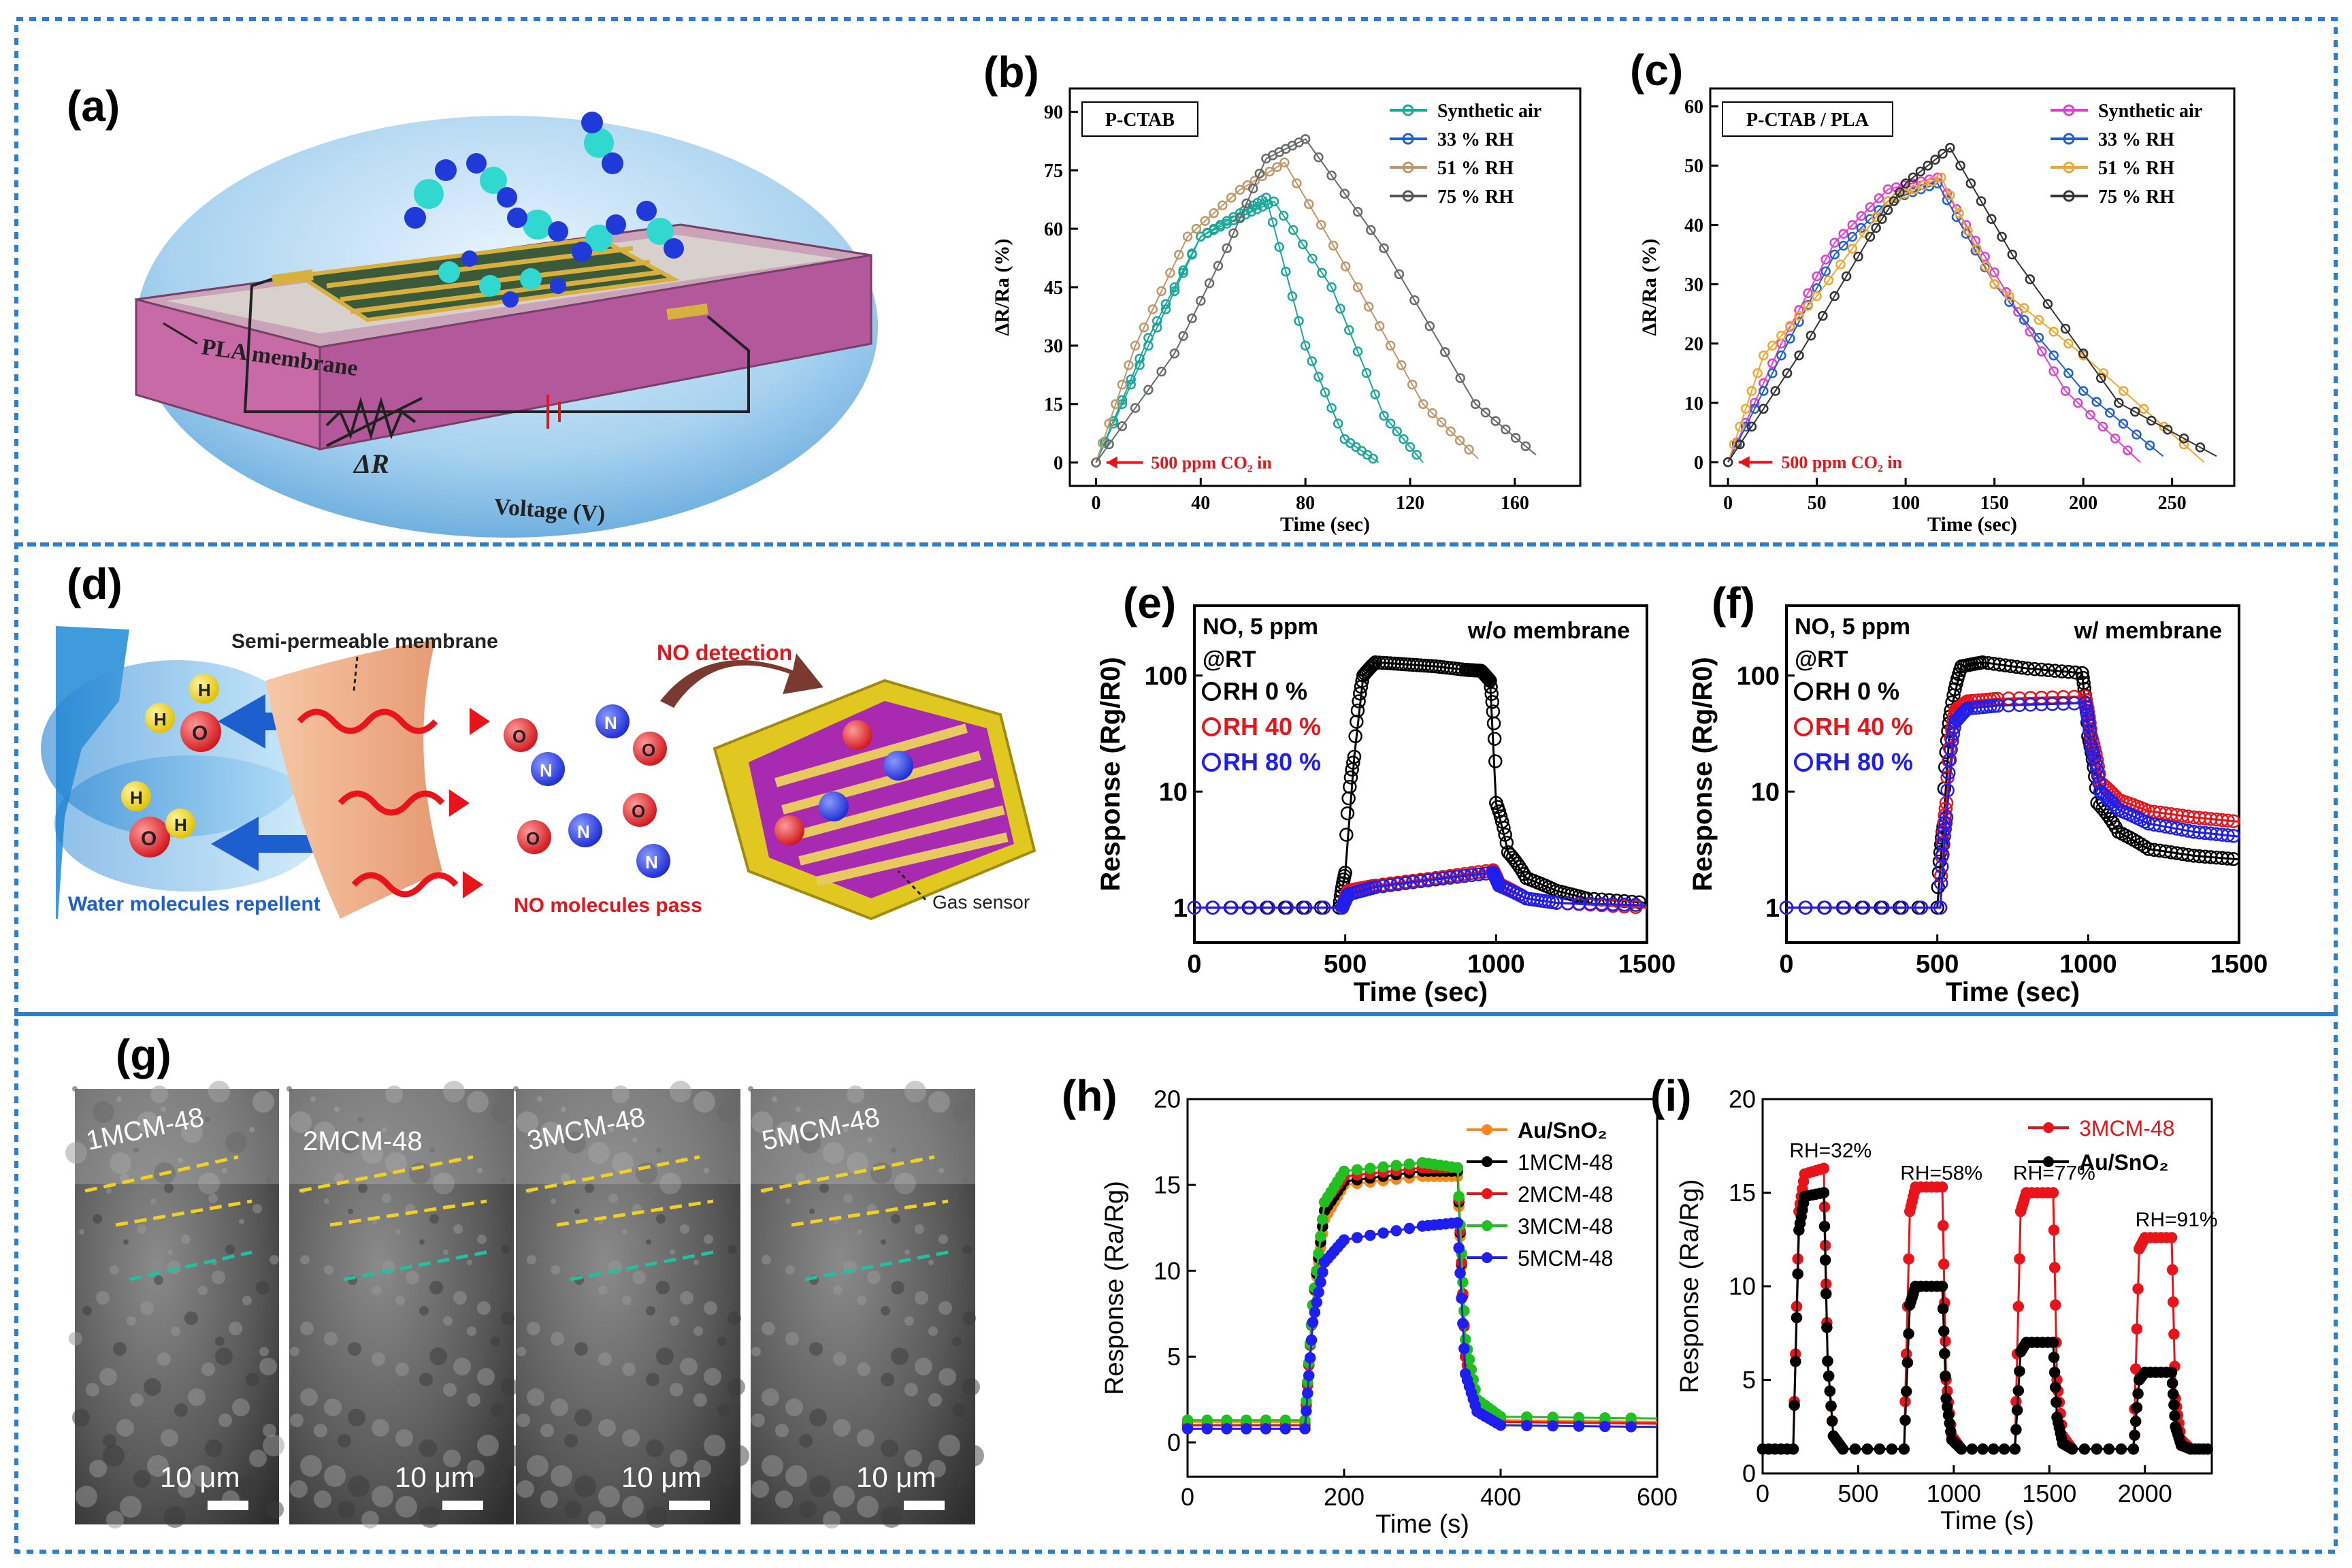 The height and width of the screenshot is (1568, 2352). What do you see at coordinates (608, 906) in the screenshot?
I see `no-pass-label: NO molecules pass` at bounding box center [608, 906].